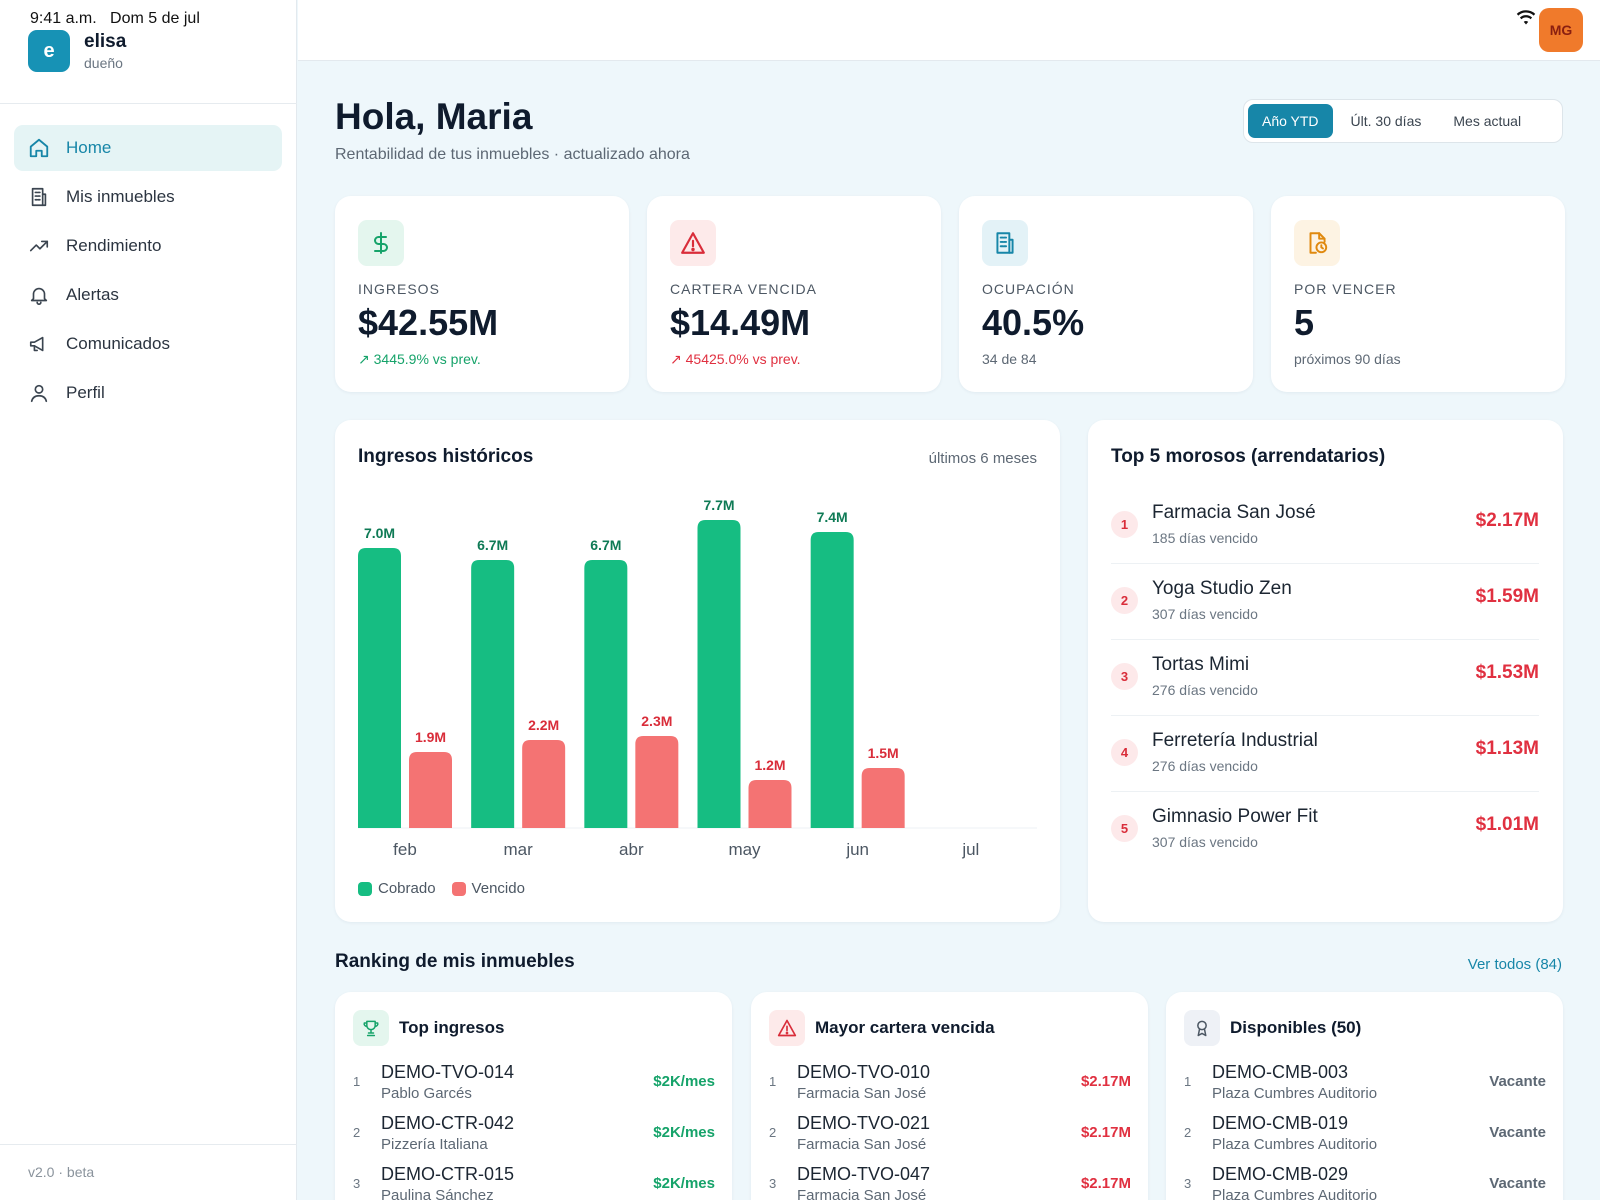 This screenshot has width=1600, height=1200. I want to click on sidebar-item-label: Alertas, so click(92, 294).